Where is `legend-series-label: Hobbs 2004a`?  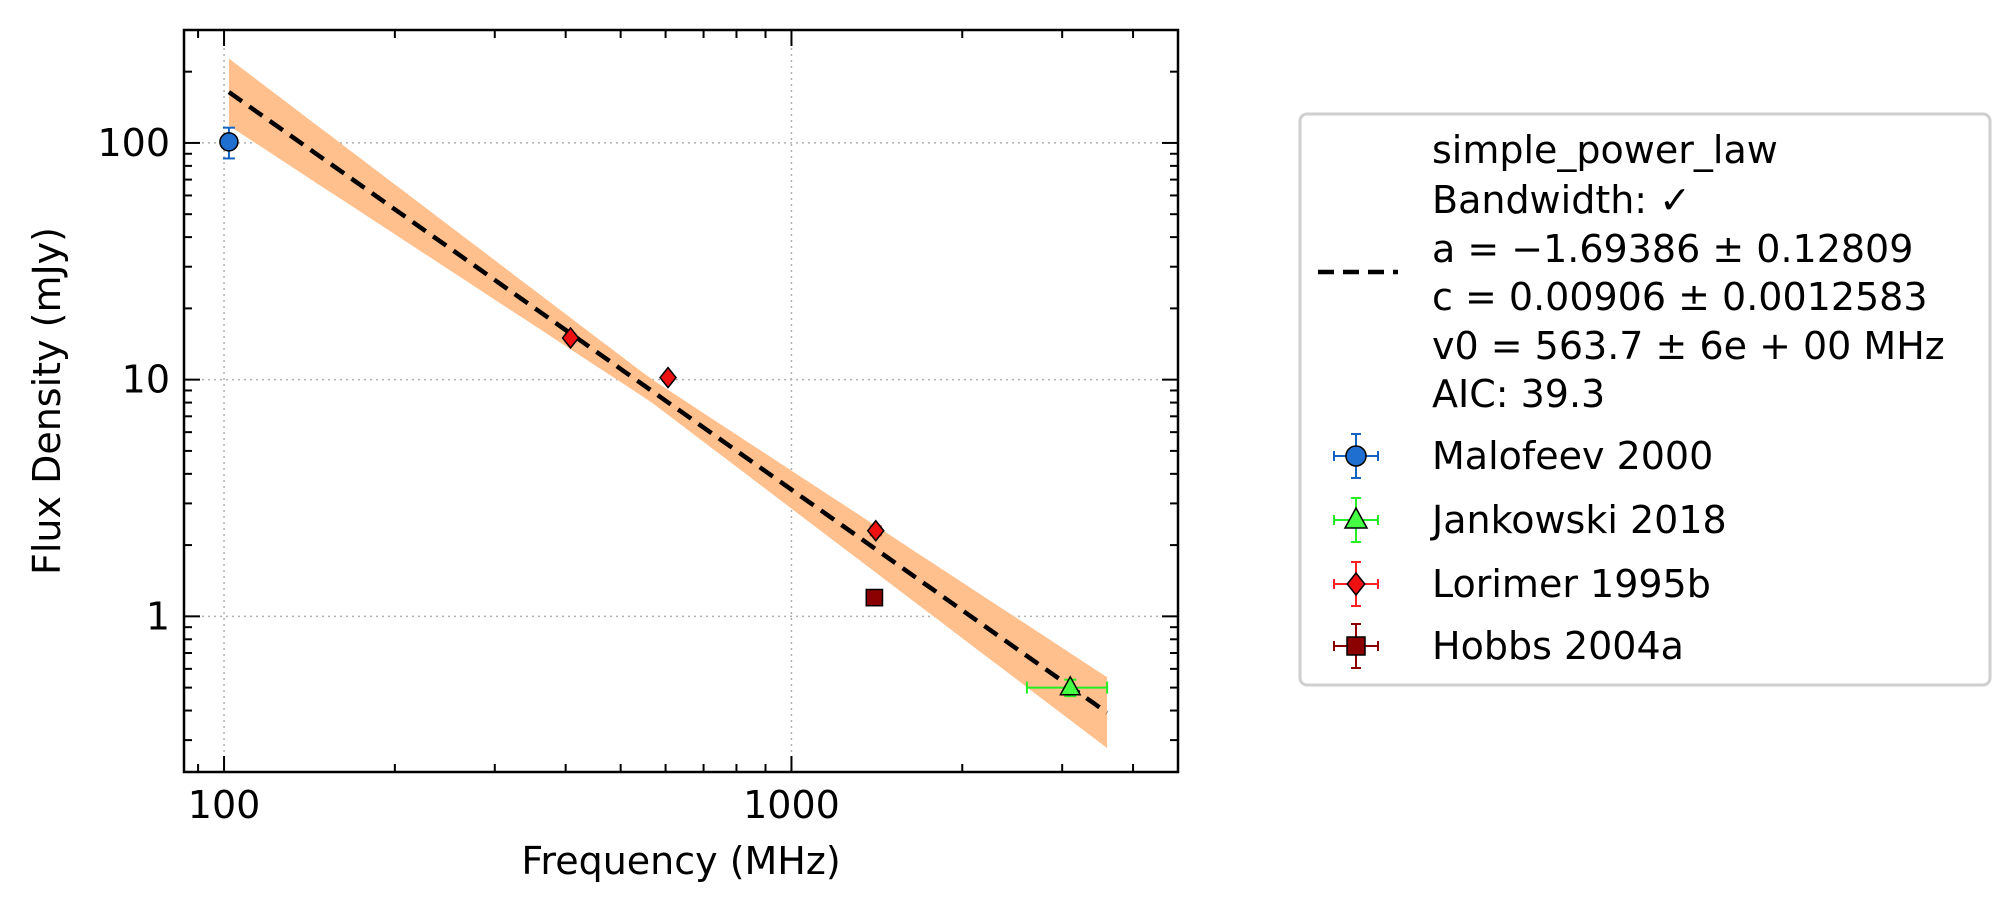
legend-series-label: Hobbs 2004a is located at coordinates (1558, 646).